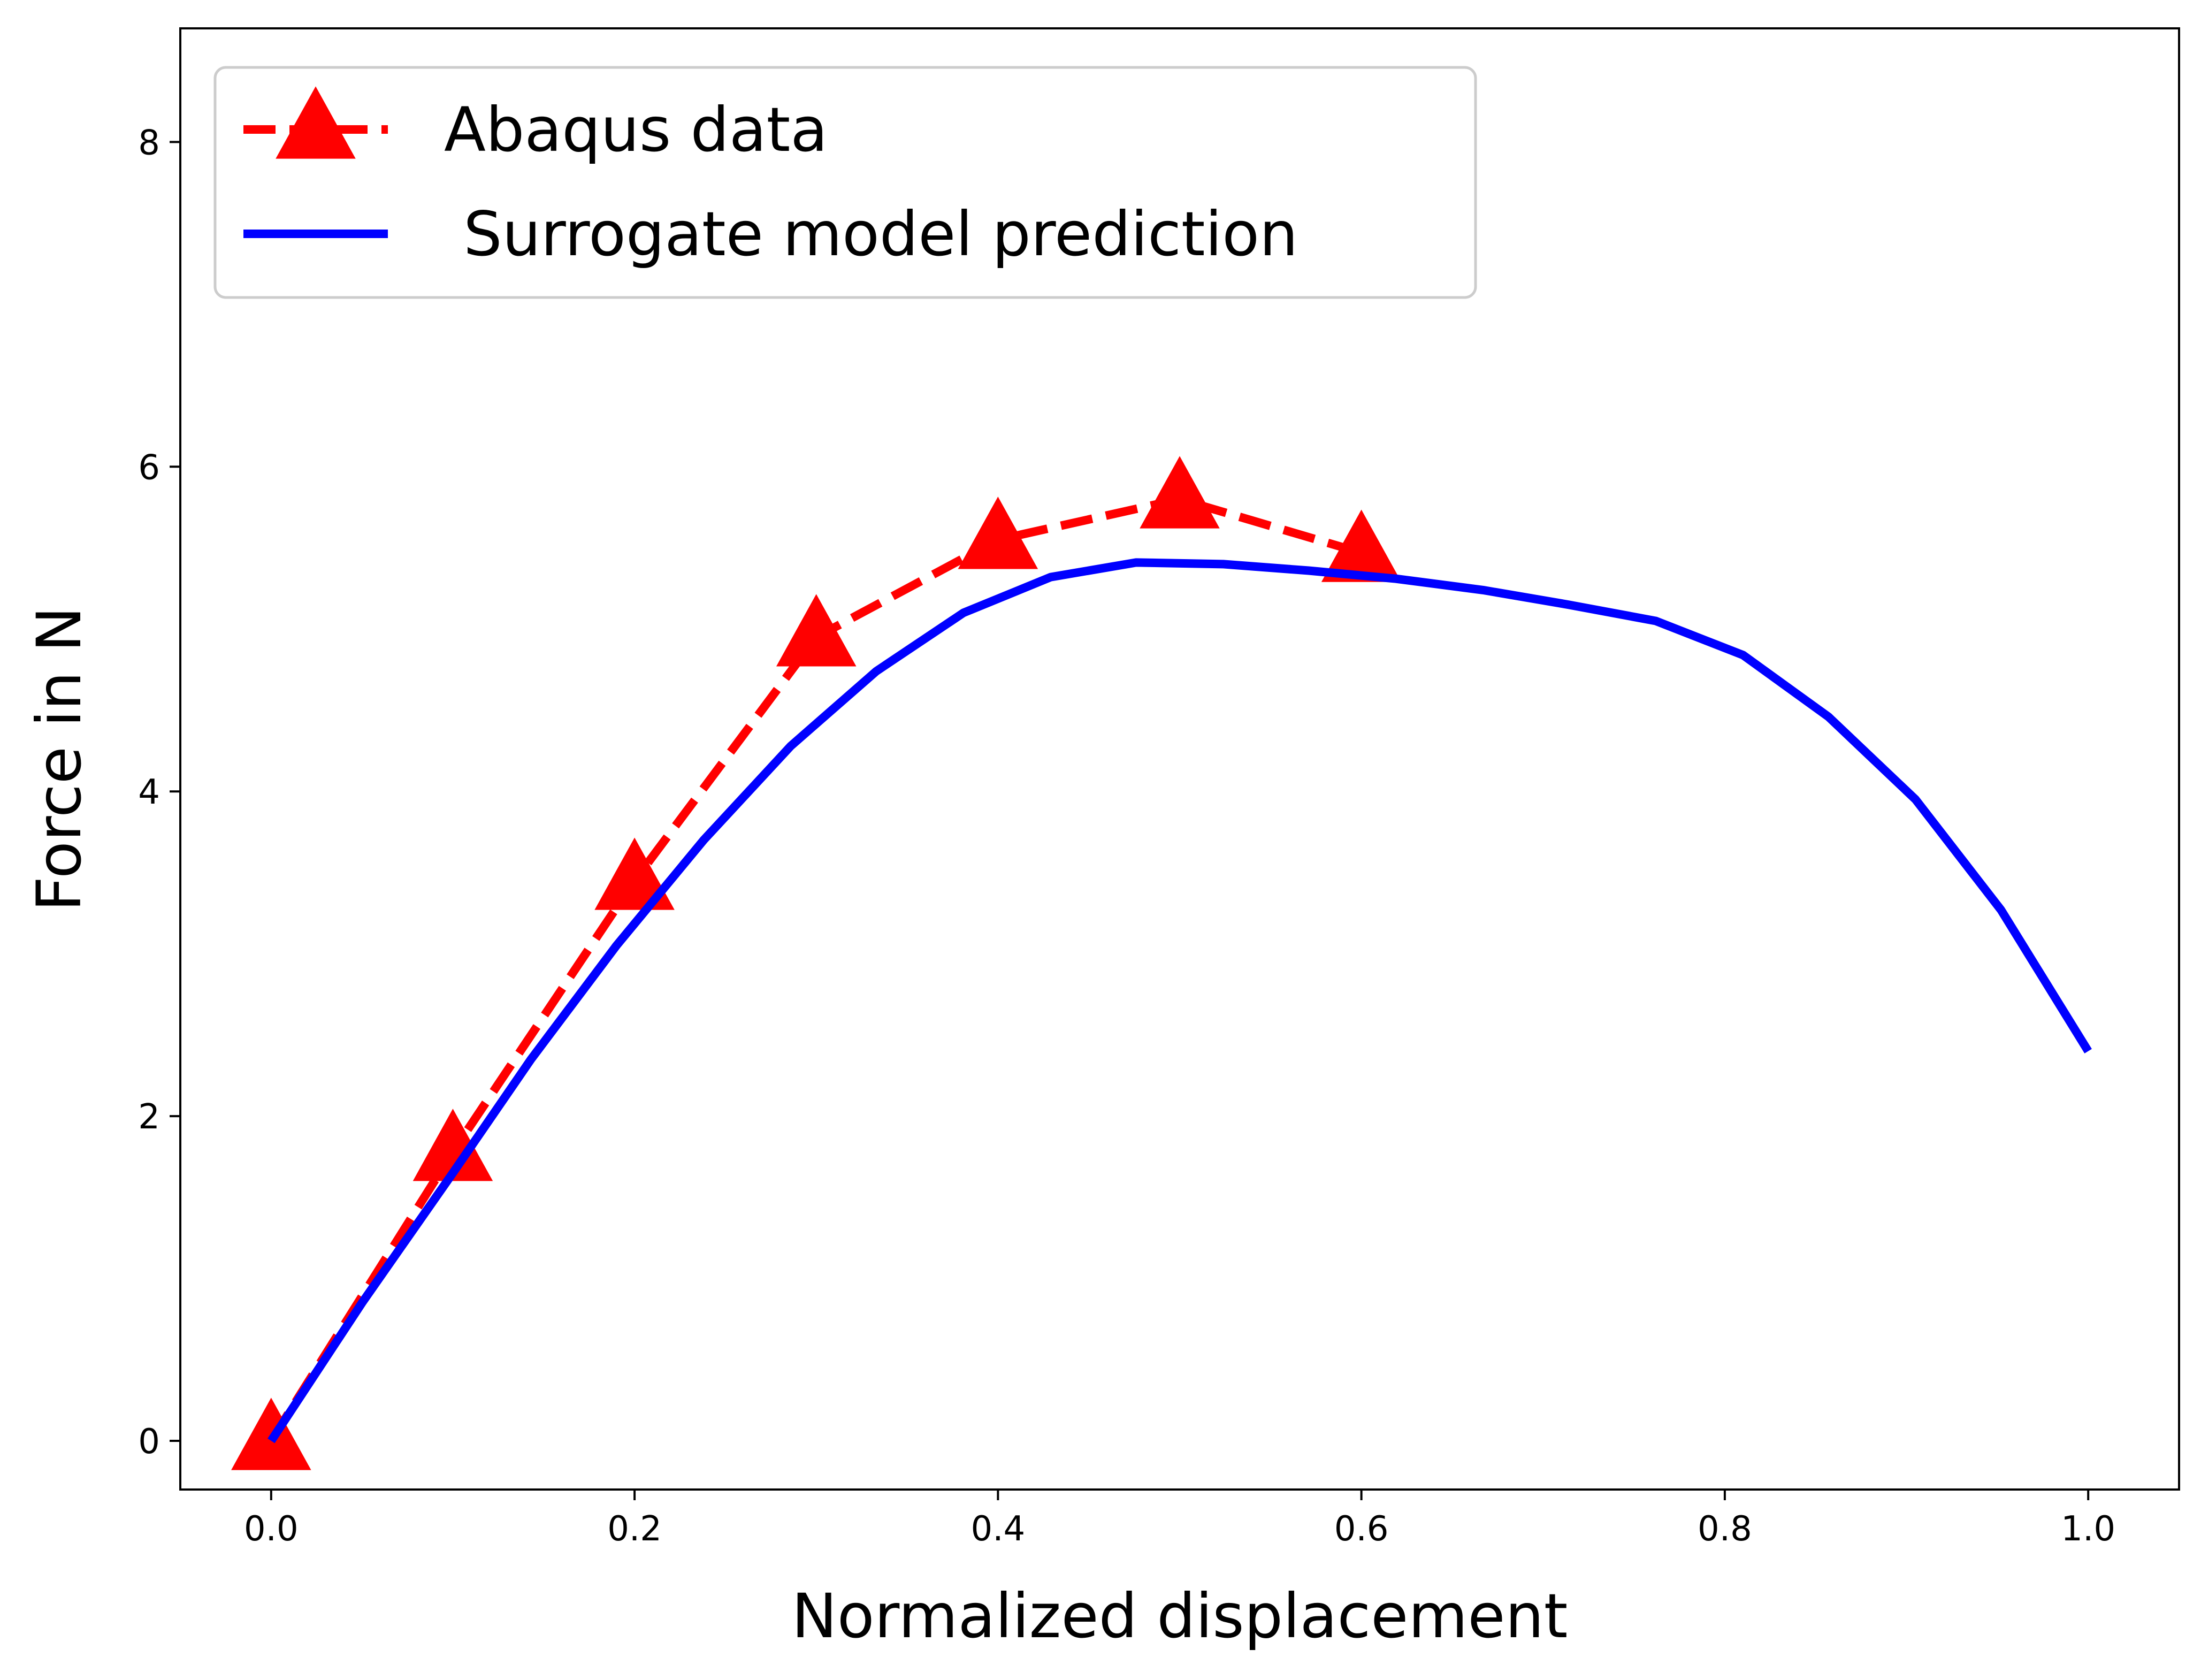  Describe the element at coordinates (634, 1529) in the screenshot. I see `x-tick-label: 0.2` at that location.